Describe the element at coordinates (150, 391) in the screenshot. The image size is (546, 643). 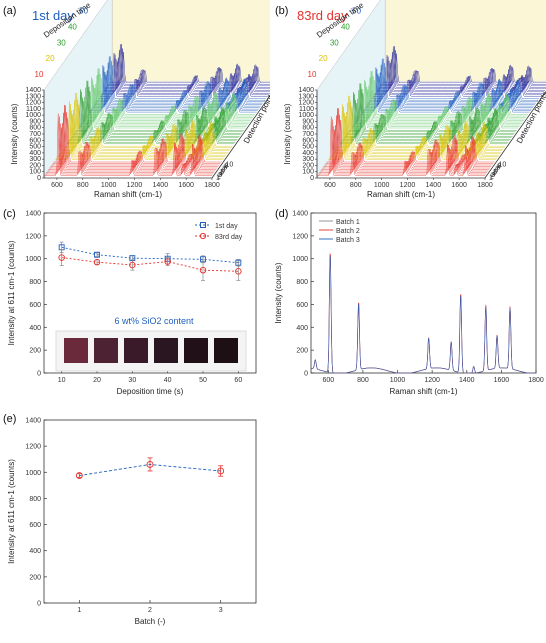
I see `x-axis-label: Deposition time (s)` at that location.